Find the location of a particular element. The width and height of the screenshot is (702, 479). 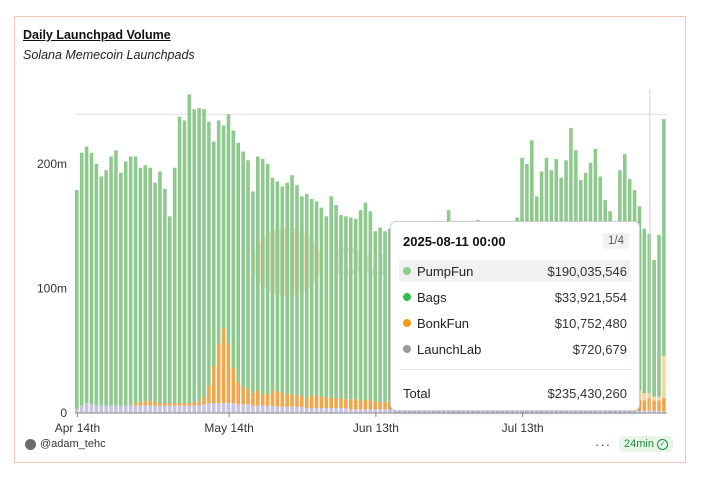

author-handle: @adam_tehc is located at coordinates (73, 444).